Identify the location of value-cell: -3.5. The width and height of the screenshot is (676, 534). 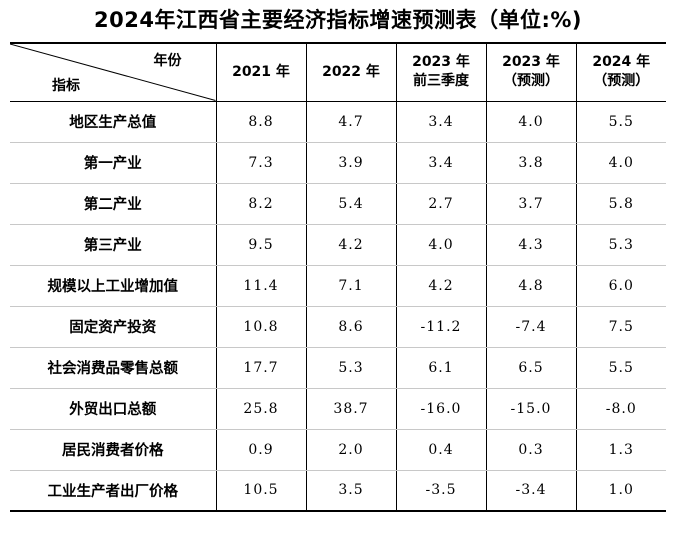
(441, 491).